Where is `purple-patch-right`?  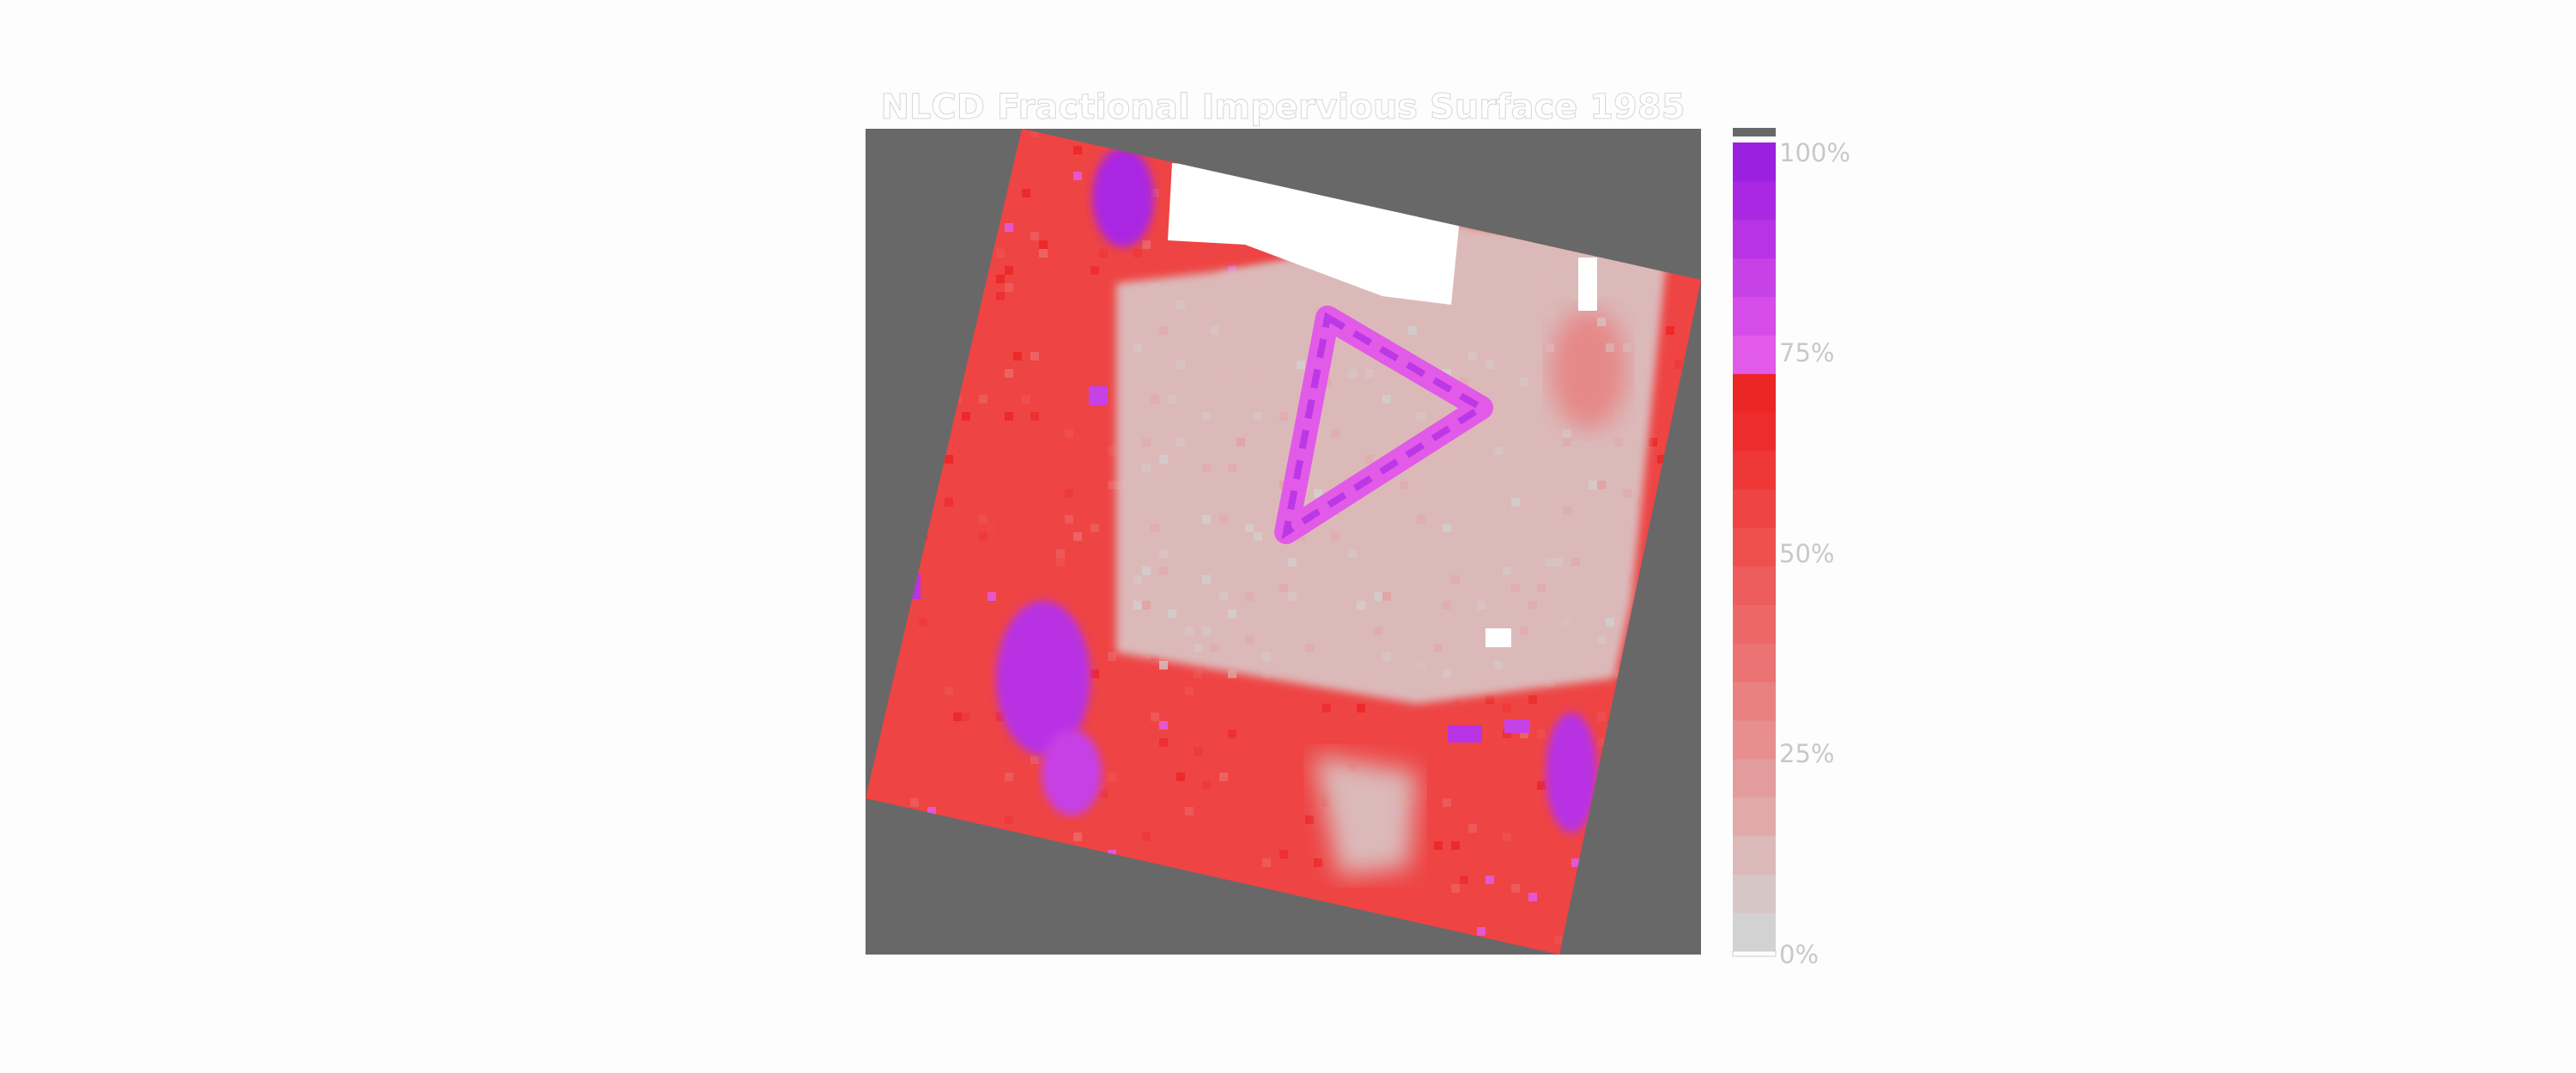 purple-patch-right is located at coordinates (1572, 772).